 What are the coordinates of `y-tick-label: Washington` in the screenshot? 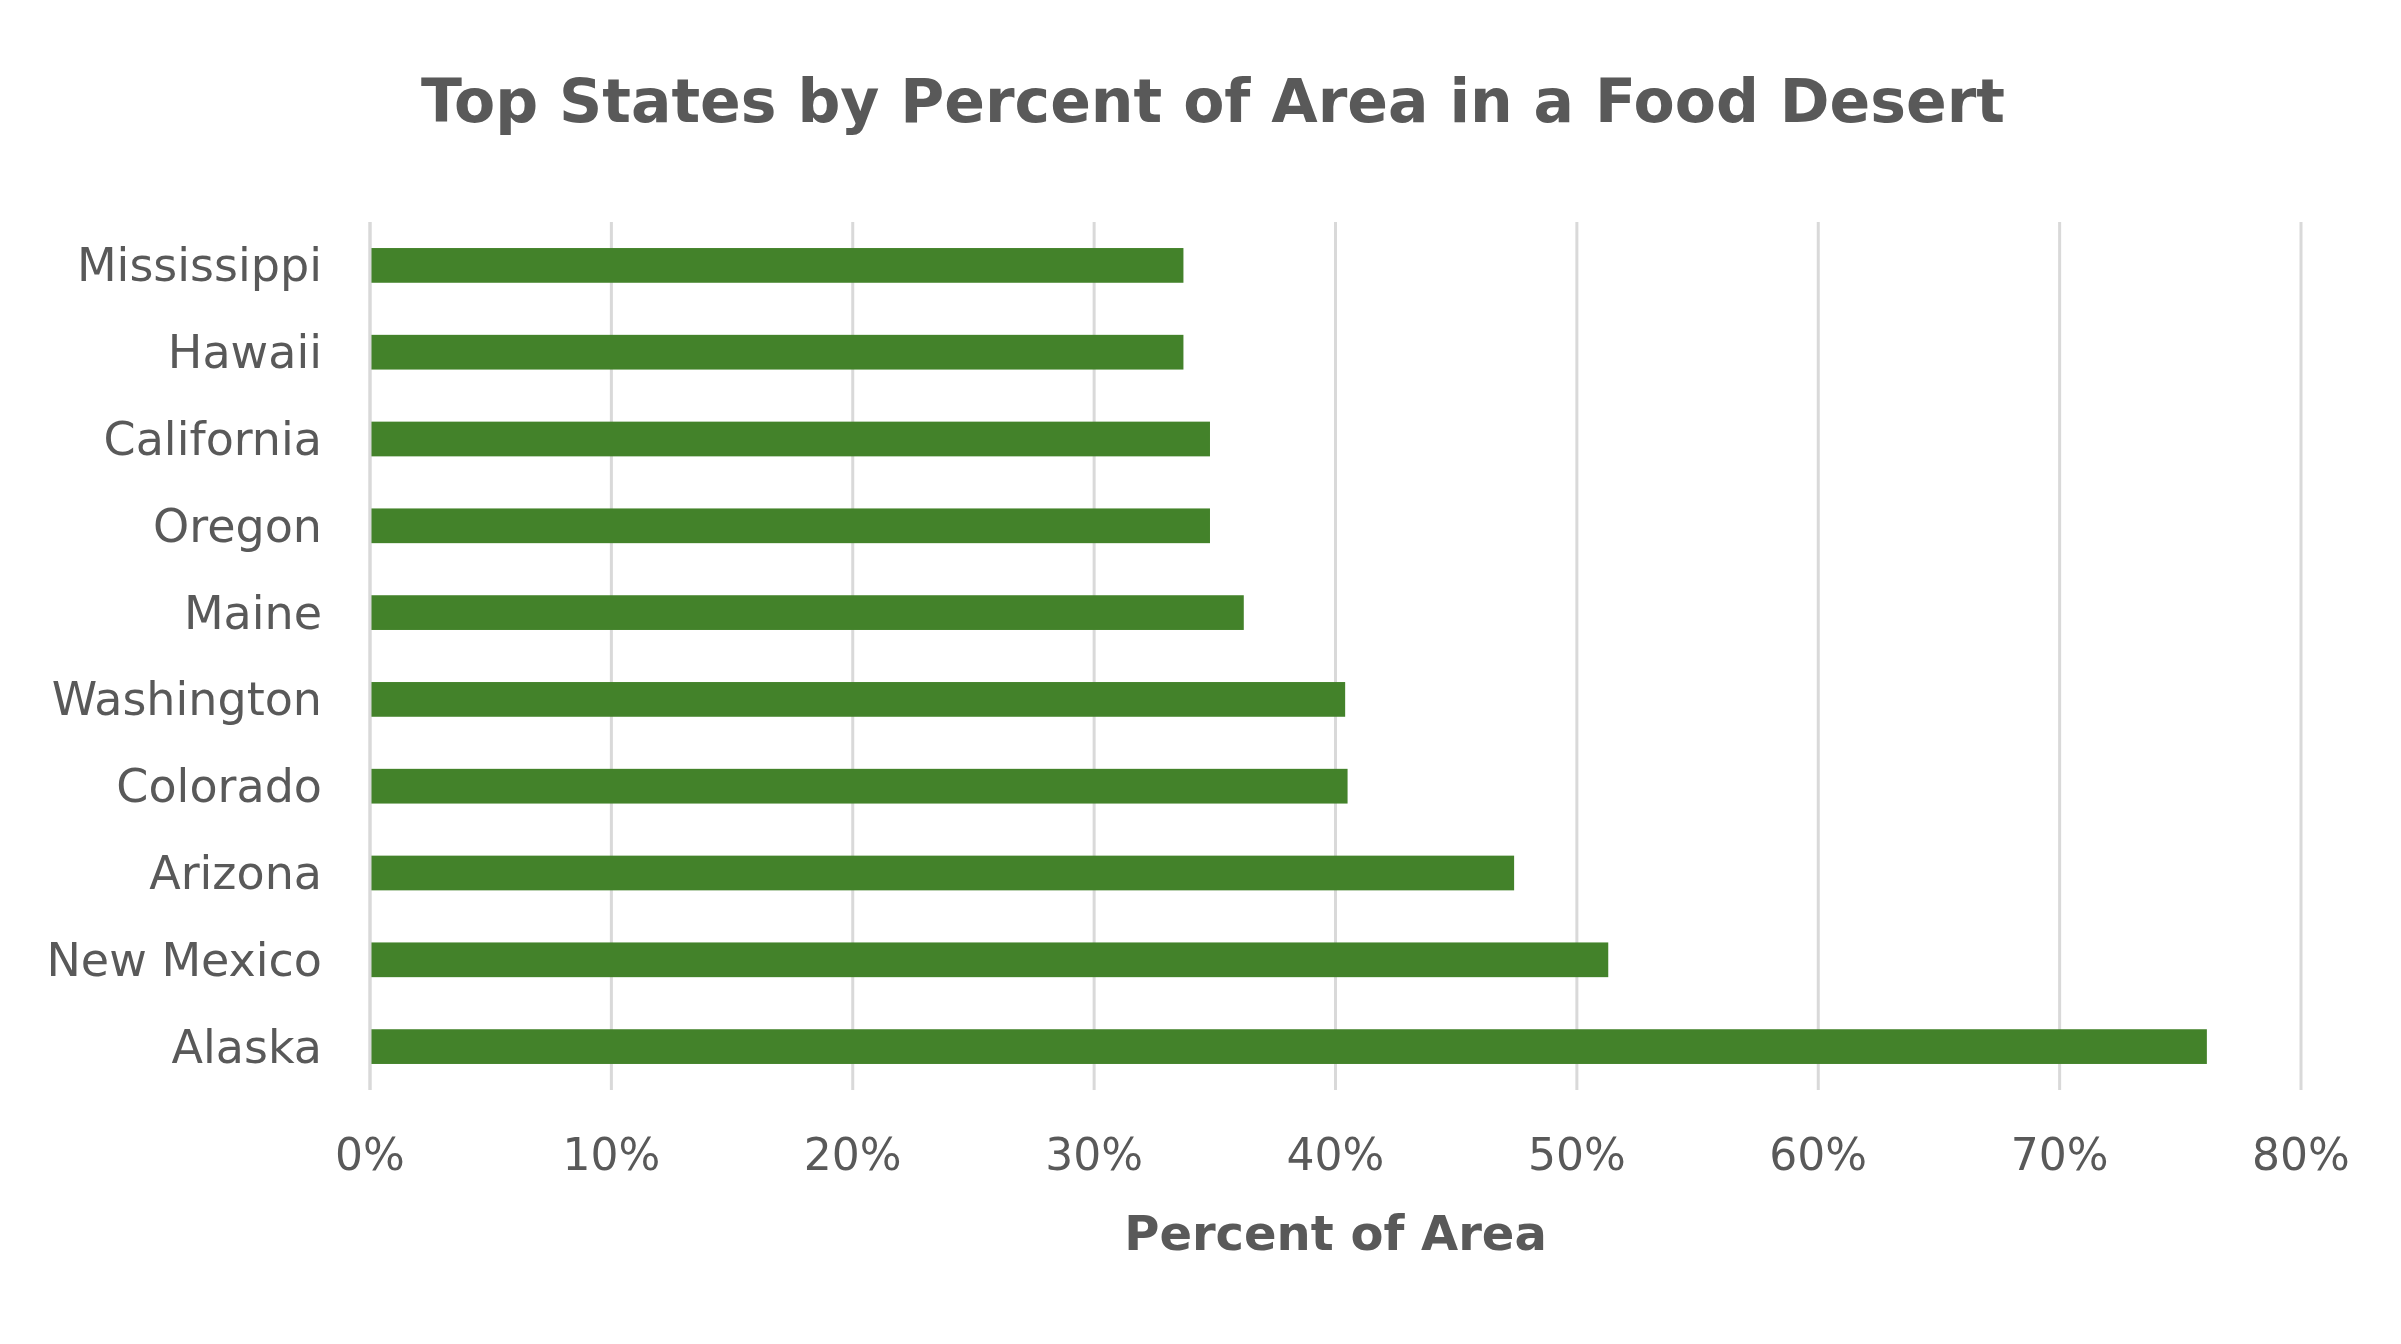 It's located at (186, 699).